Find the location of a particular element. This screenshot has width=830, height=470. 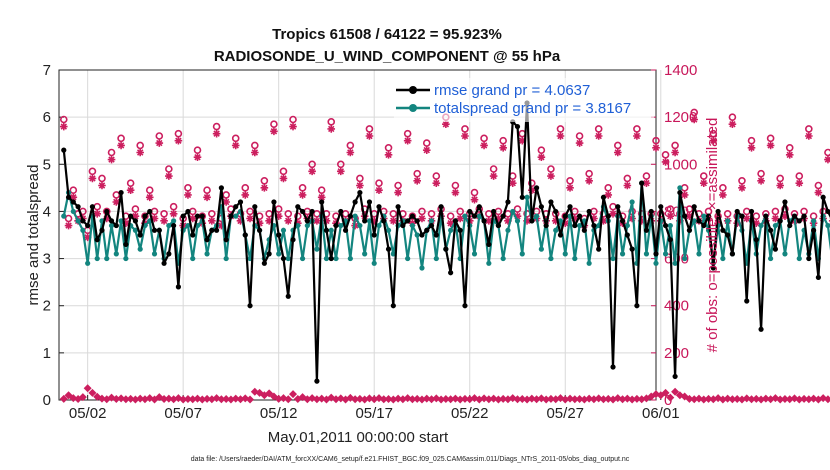

y2-tick-label: 1400 is located at coordinates (680, 70).